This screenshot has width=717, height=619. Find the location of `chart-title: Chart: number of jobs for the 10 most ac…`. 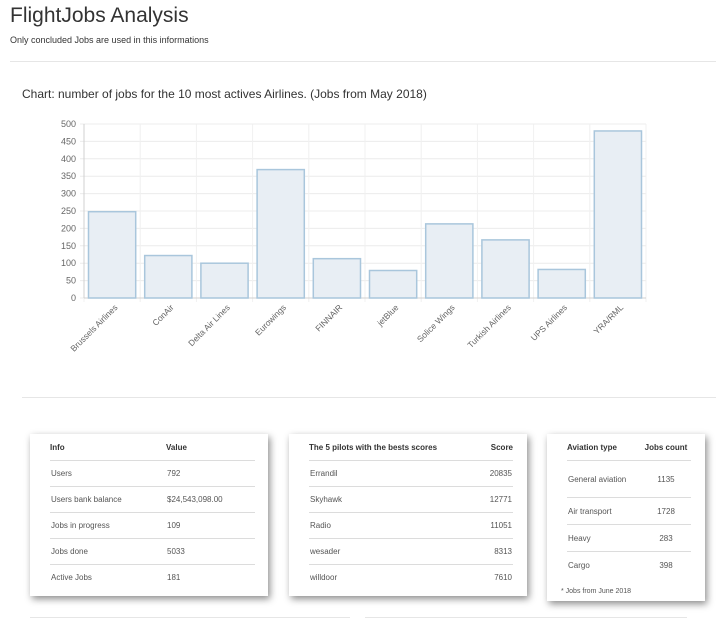

chart-title: Chart: number of jobs for the 10 most ac… is located at coordinates (224, 94).